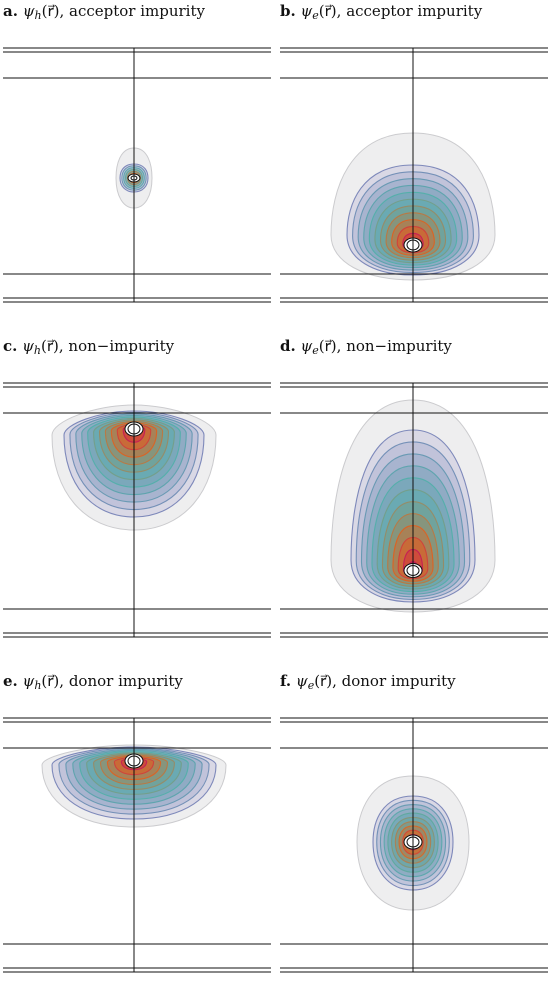  I want to click on panel-title: f. ψe(r⃗), donor impurity, so click(368, 682).